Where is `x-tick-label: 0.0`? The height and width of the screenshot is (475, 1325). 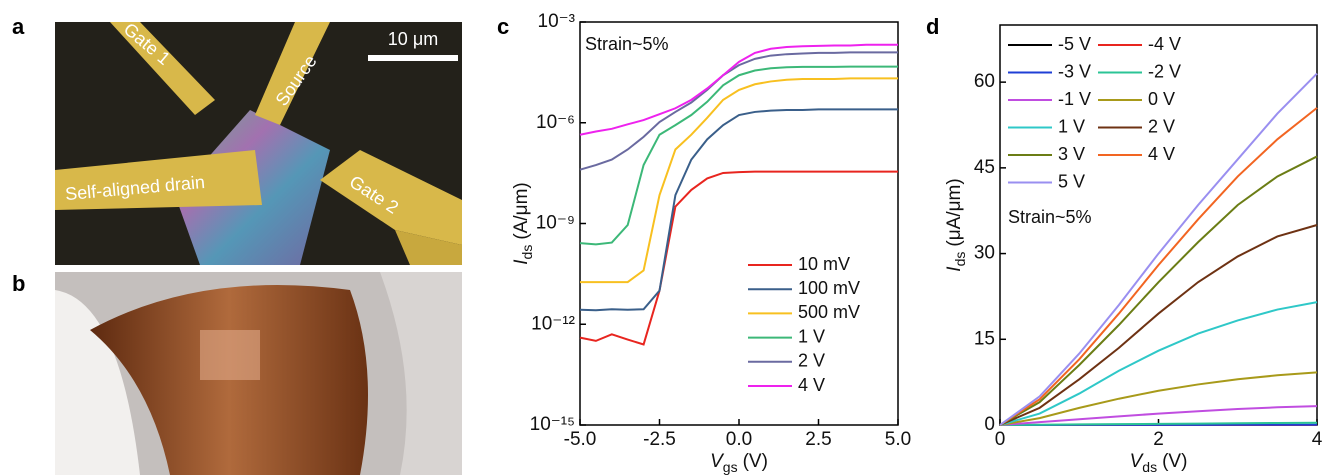 x-tick-label: 0.0 is located at coordinates (739, 439).